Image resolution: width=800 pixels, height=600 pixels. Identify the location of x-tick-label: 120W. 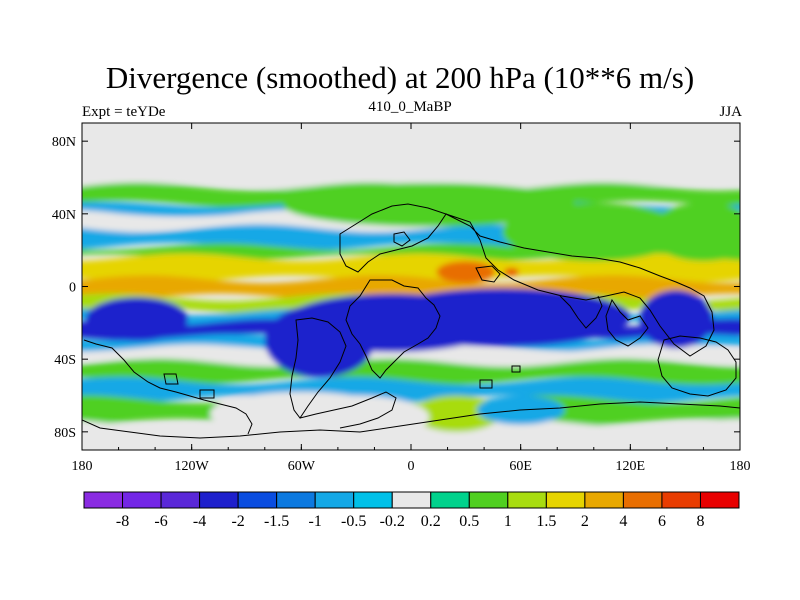
(192, 466).